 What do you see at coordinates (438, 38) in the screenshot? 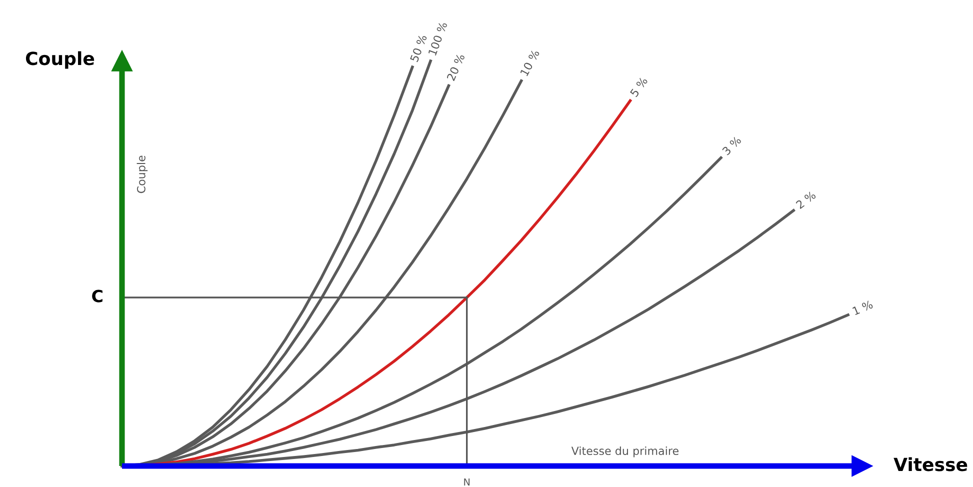
I see `text: 100 %` at bounding box center [438, 38].